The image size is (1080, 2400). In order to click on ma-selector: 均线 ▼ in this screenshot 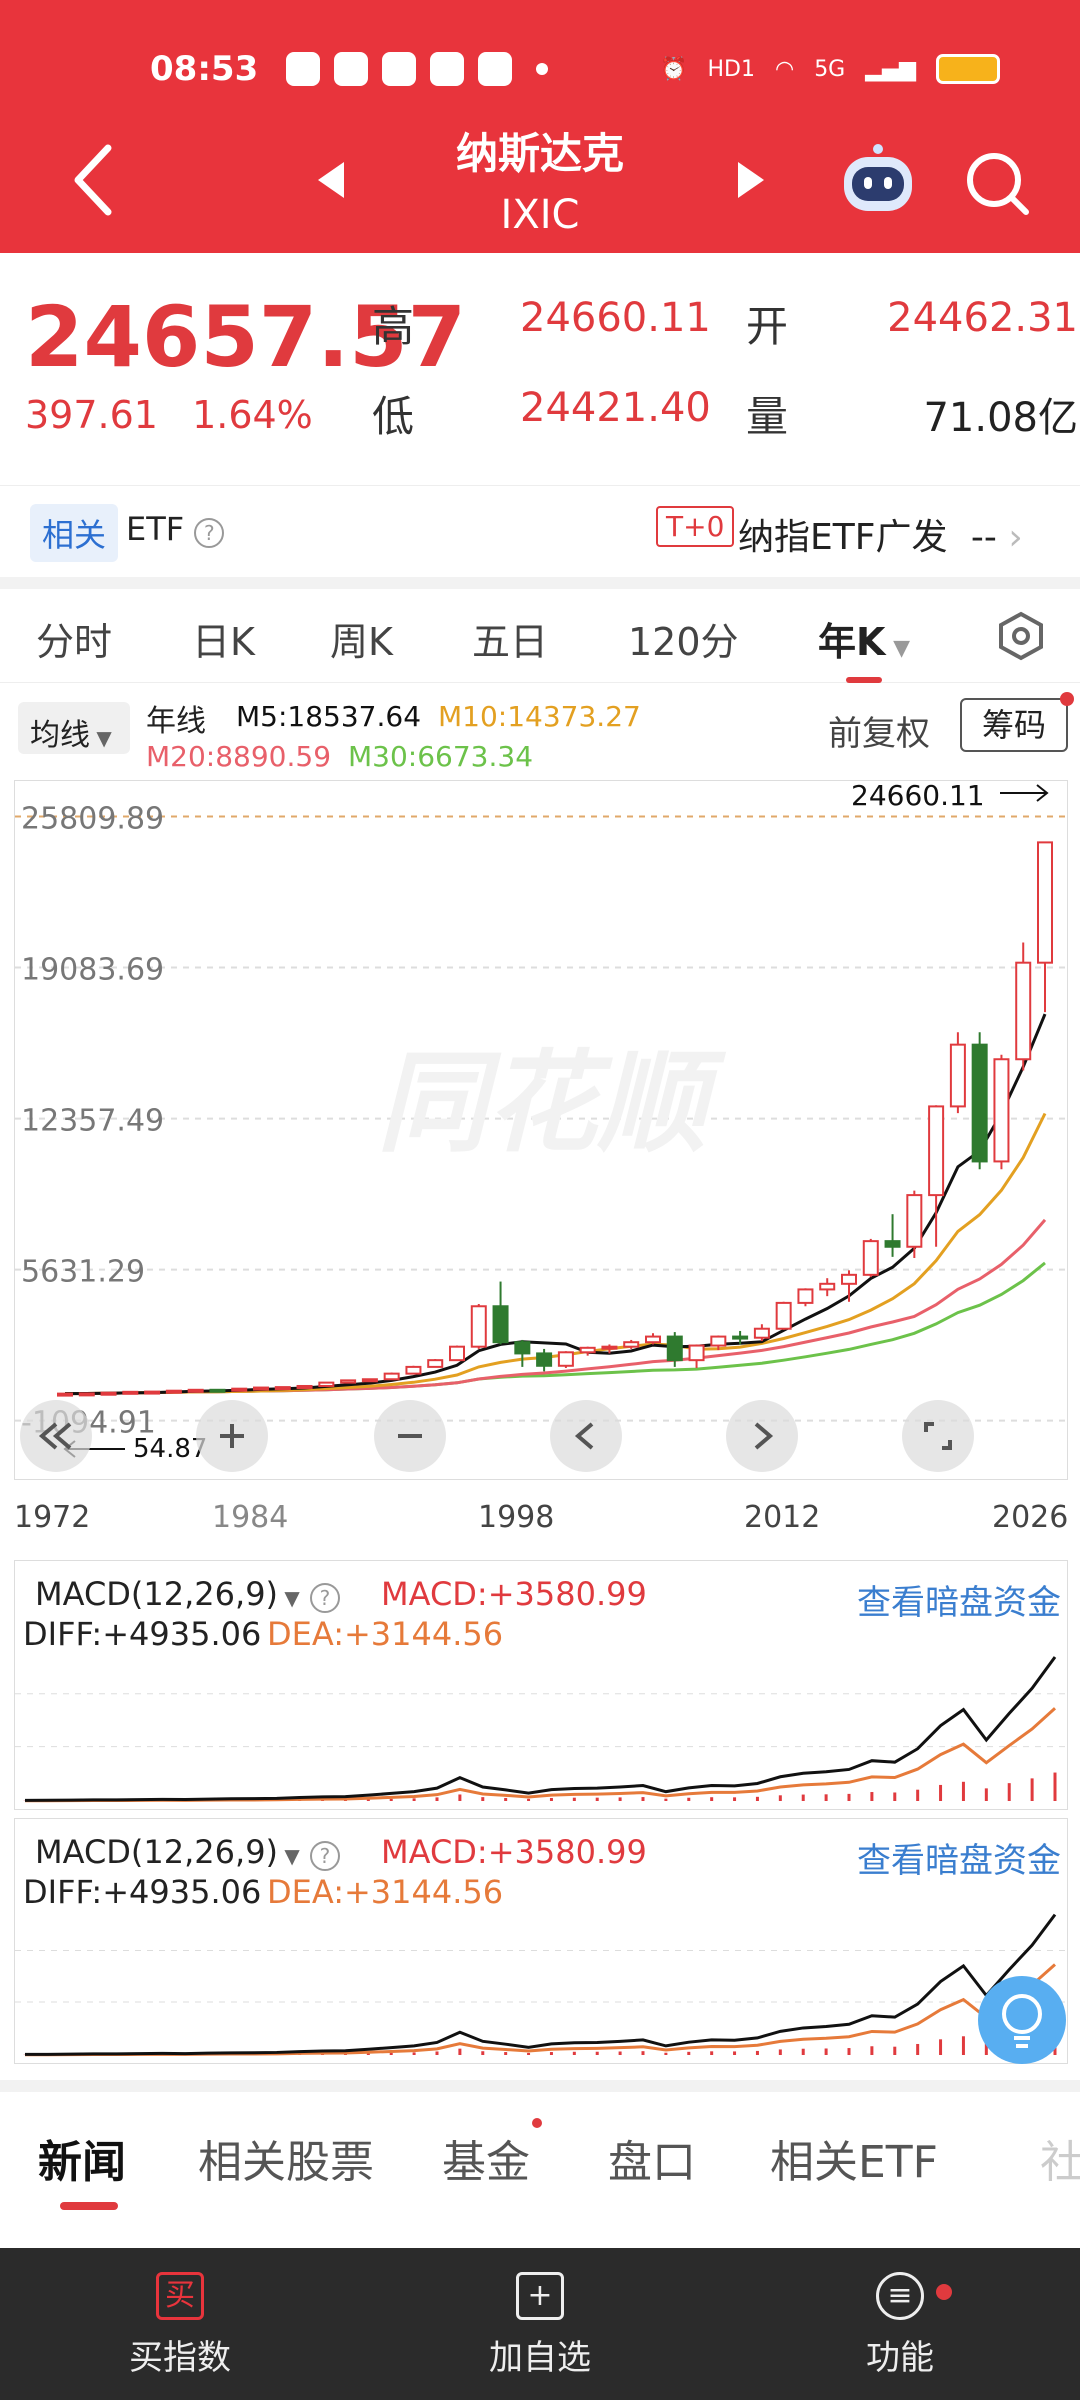, I will do `click(74, 728)`.